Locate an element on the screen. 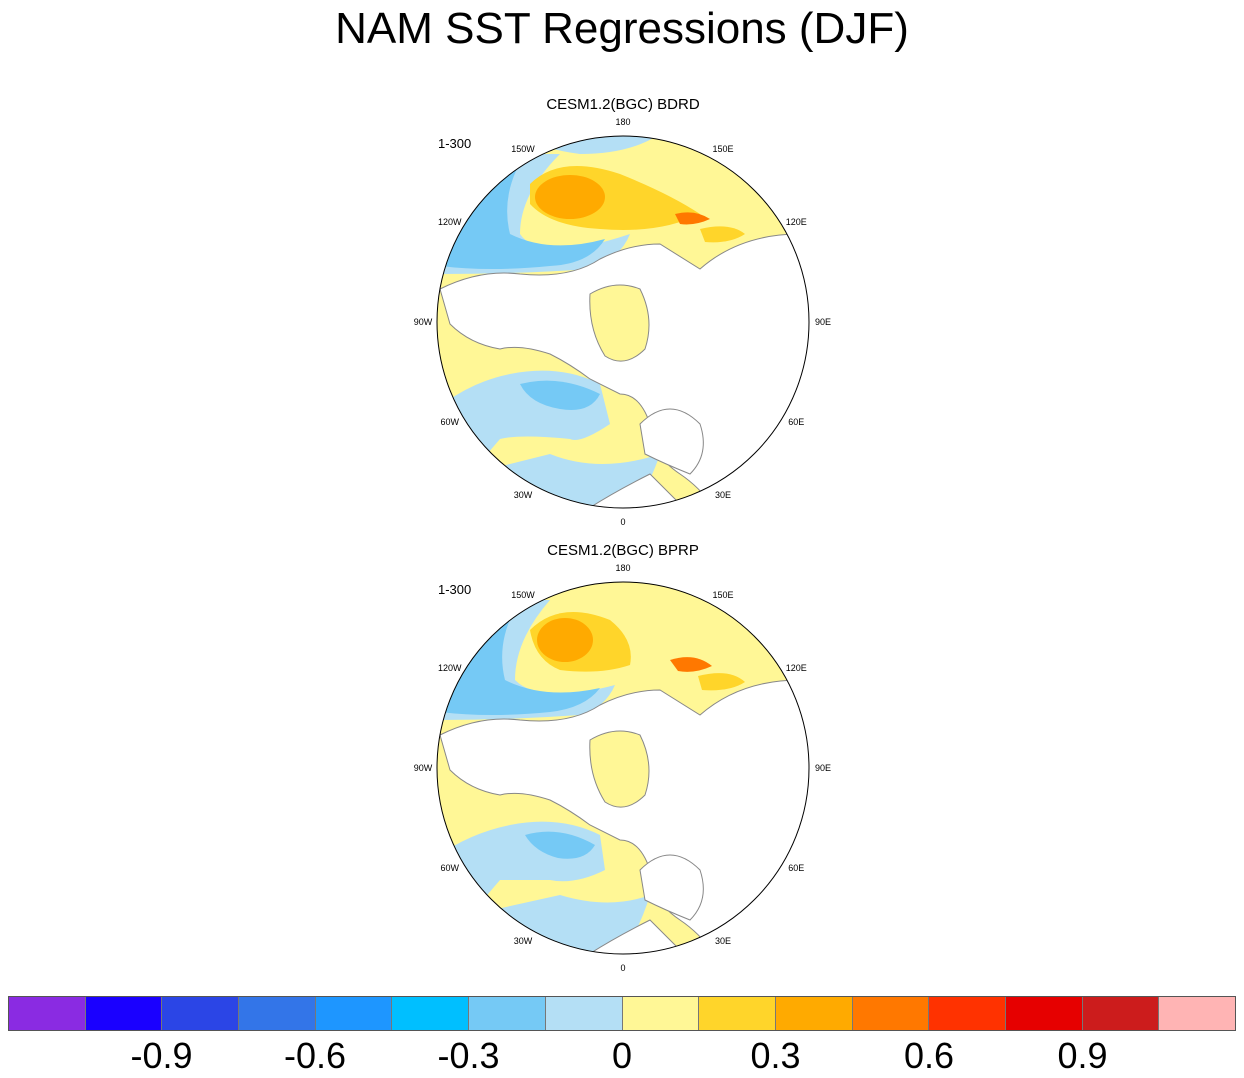 Image resolution: width=1244 pixels, height=1078 pixels. colorbar is located at coordinates (622, 1013).